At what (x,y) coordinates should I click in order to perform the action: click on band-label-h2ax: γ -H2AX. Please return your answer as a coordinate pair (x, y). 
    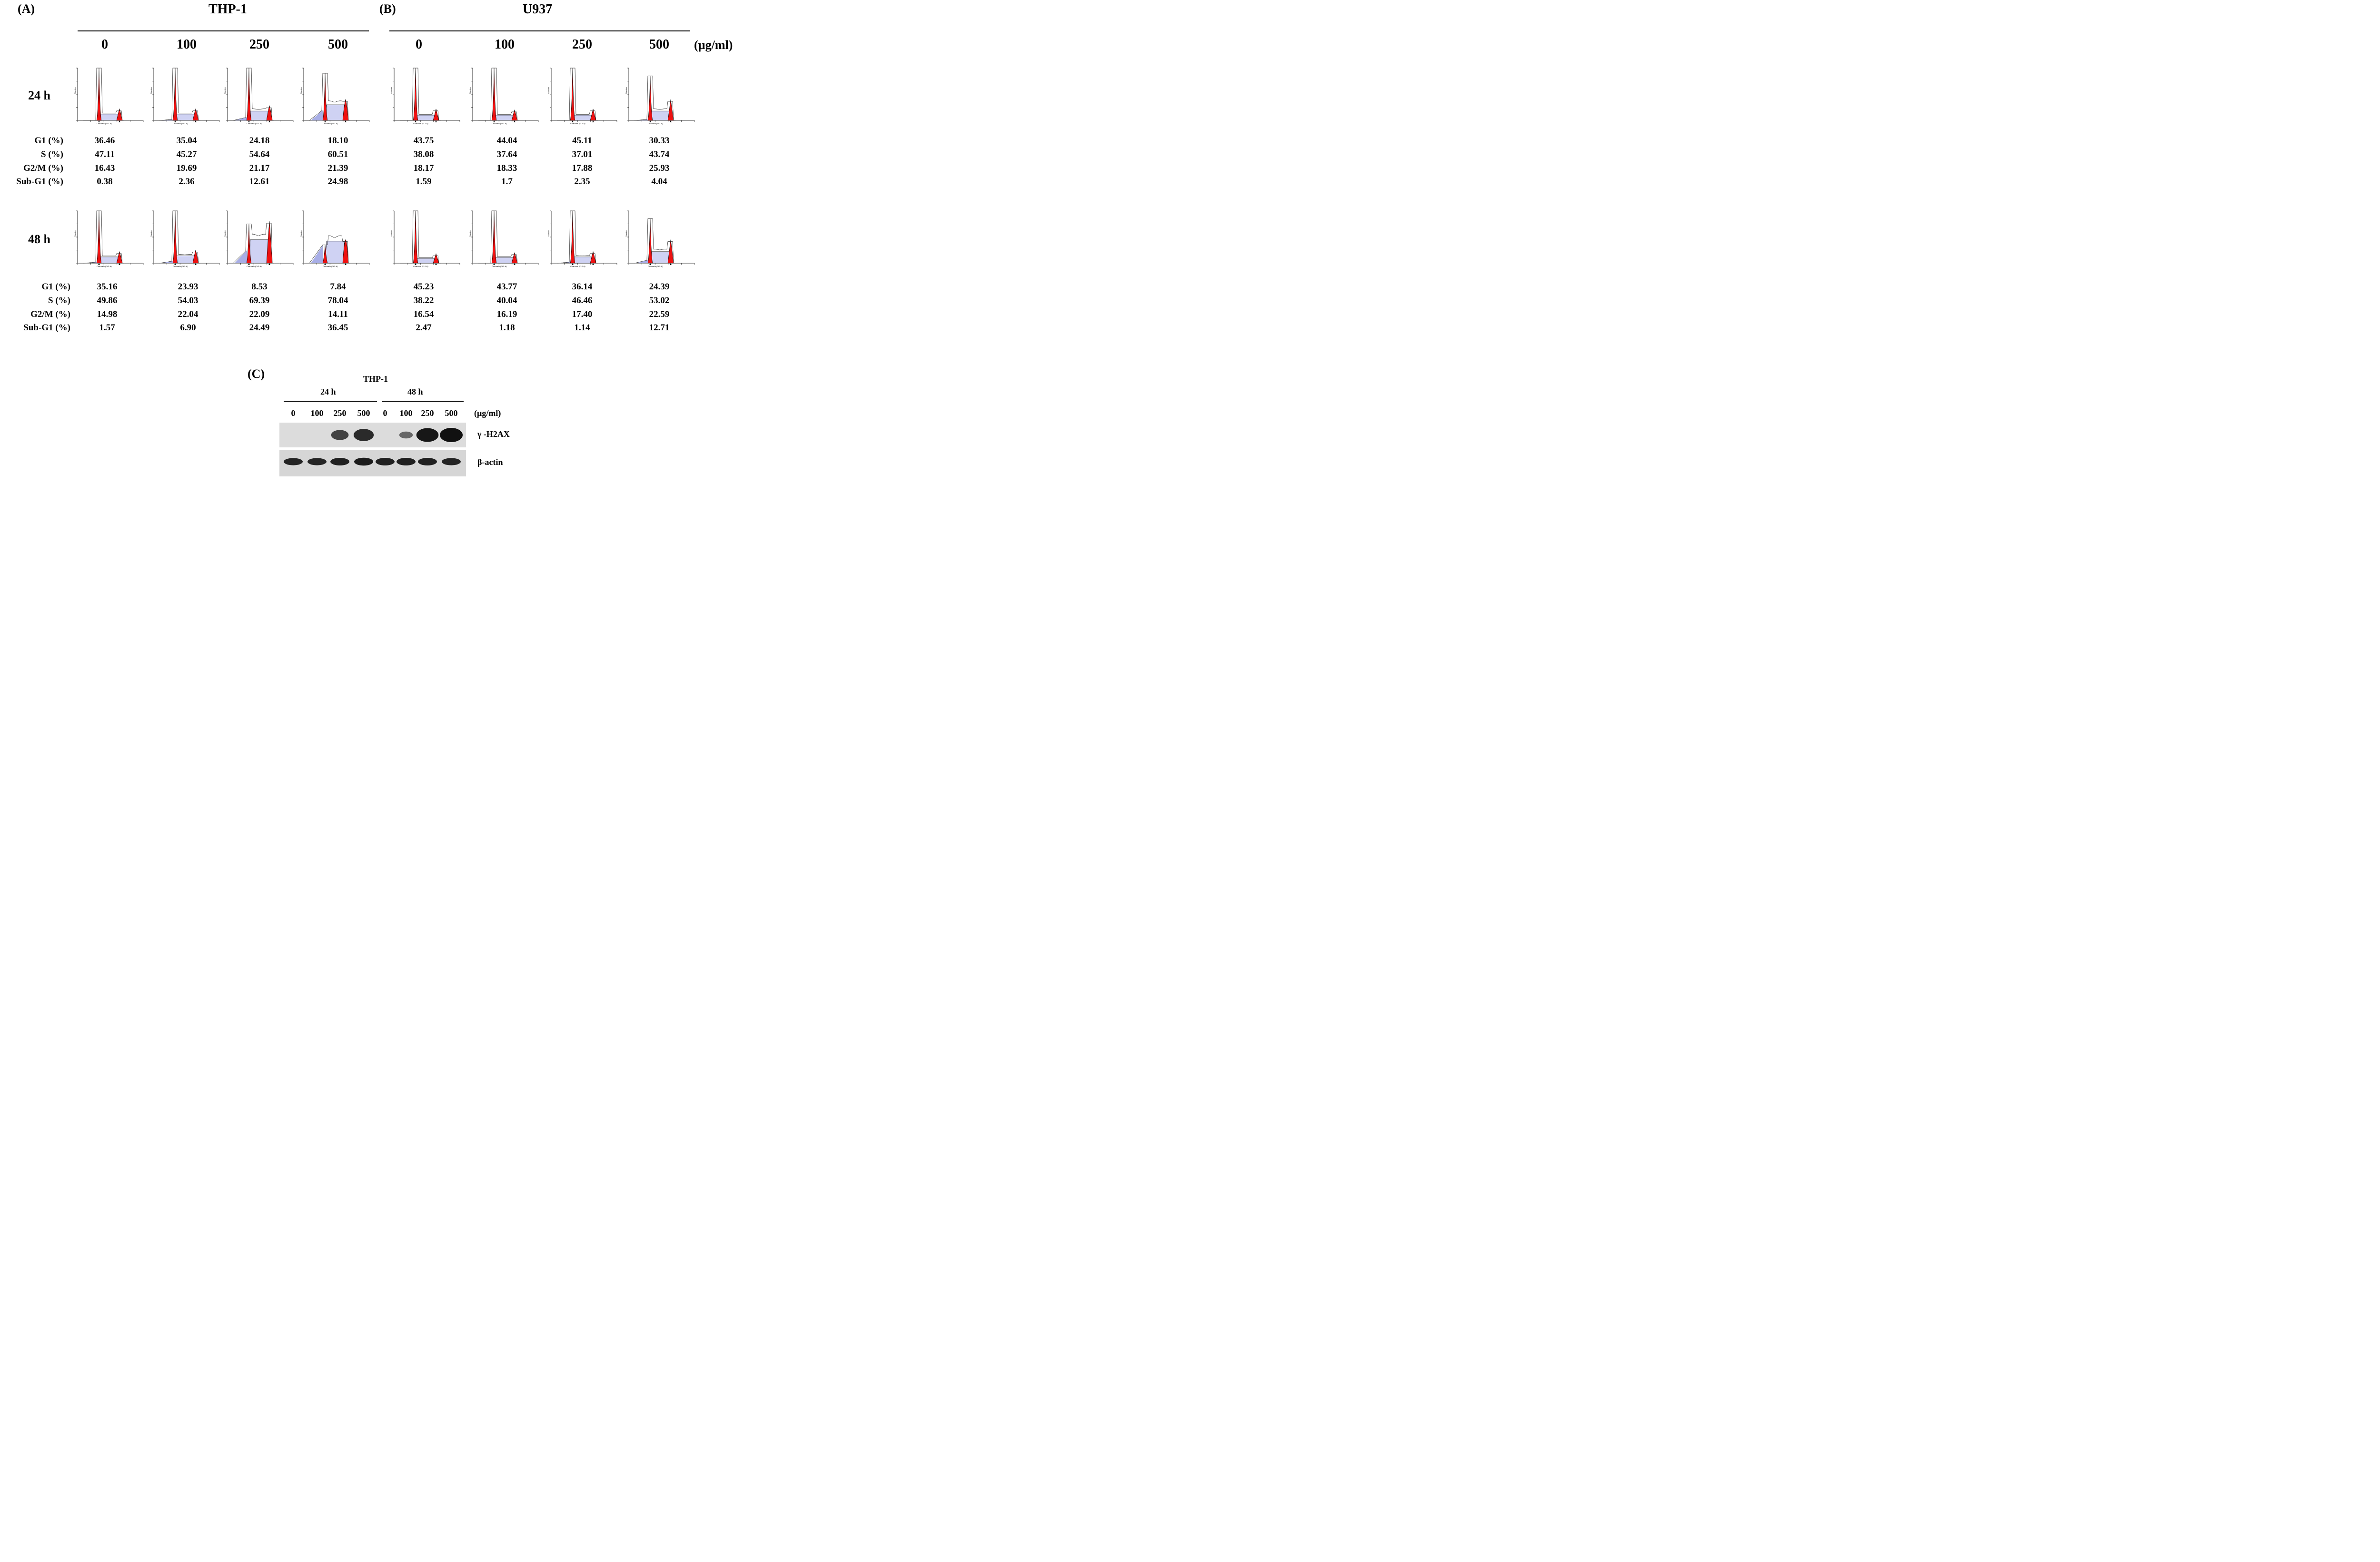
    Looking at the image, I should click on (493, 434).